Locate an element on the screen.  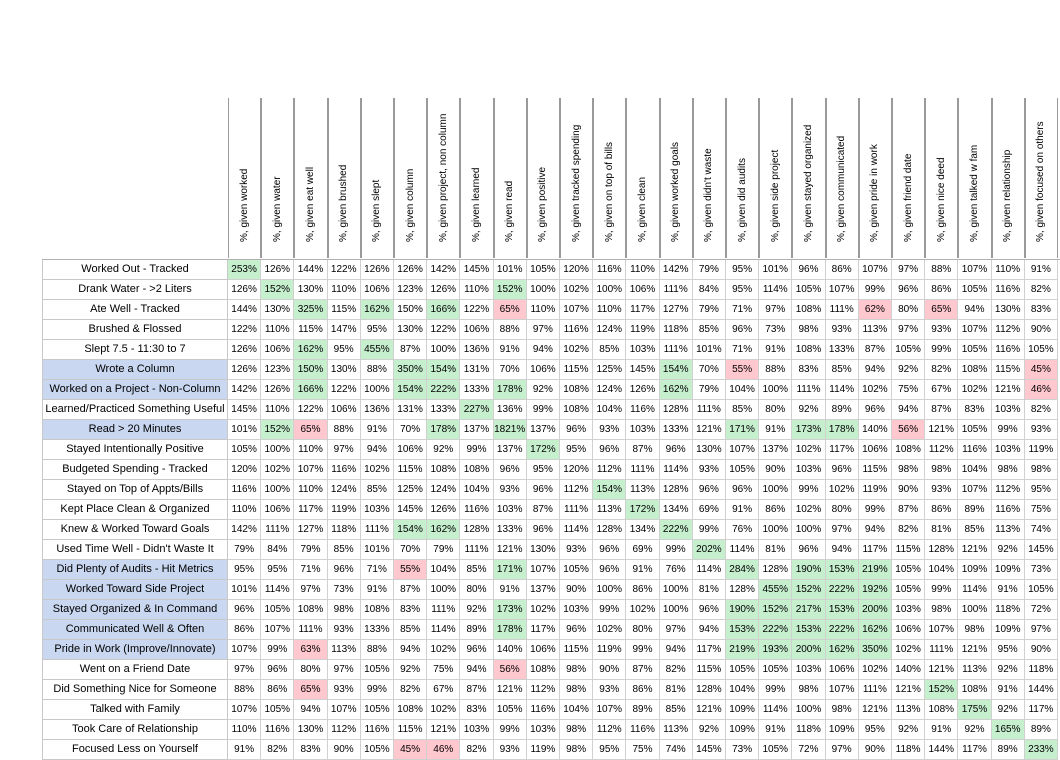
table-cell: 75% is located at coordinates (909, 390).